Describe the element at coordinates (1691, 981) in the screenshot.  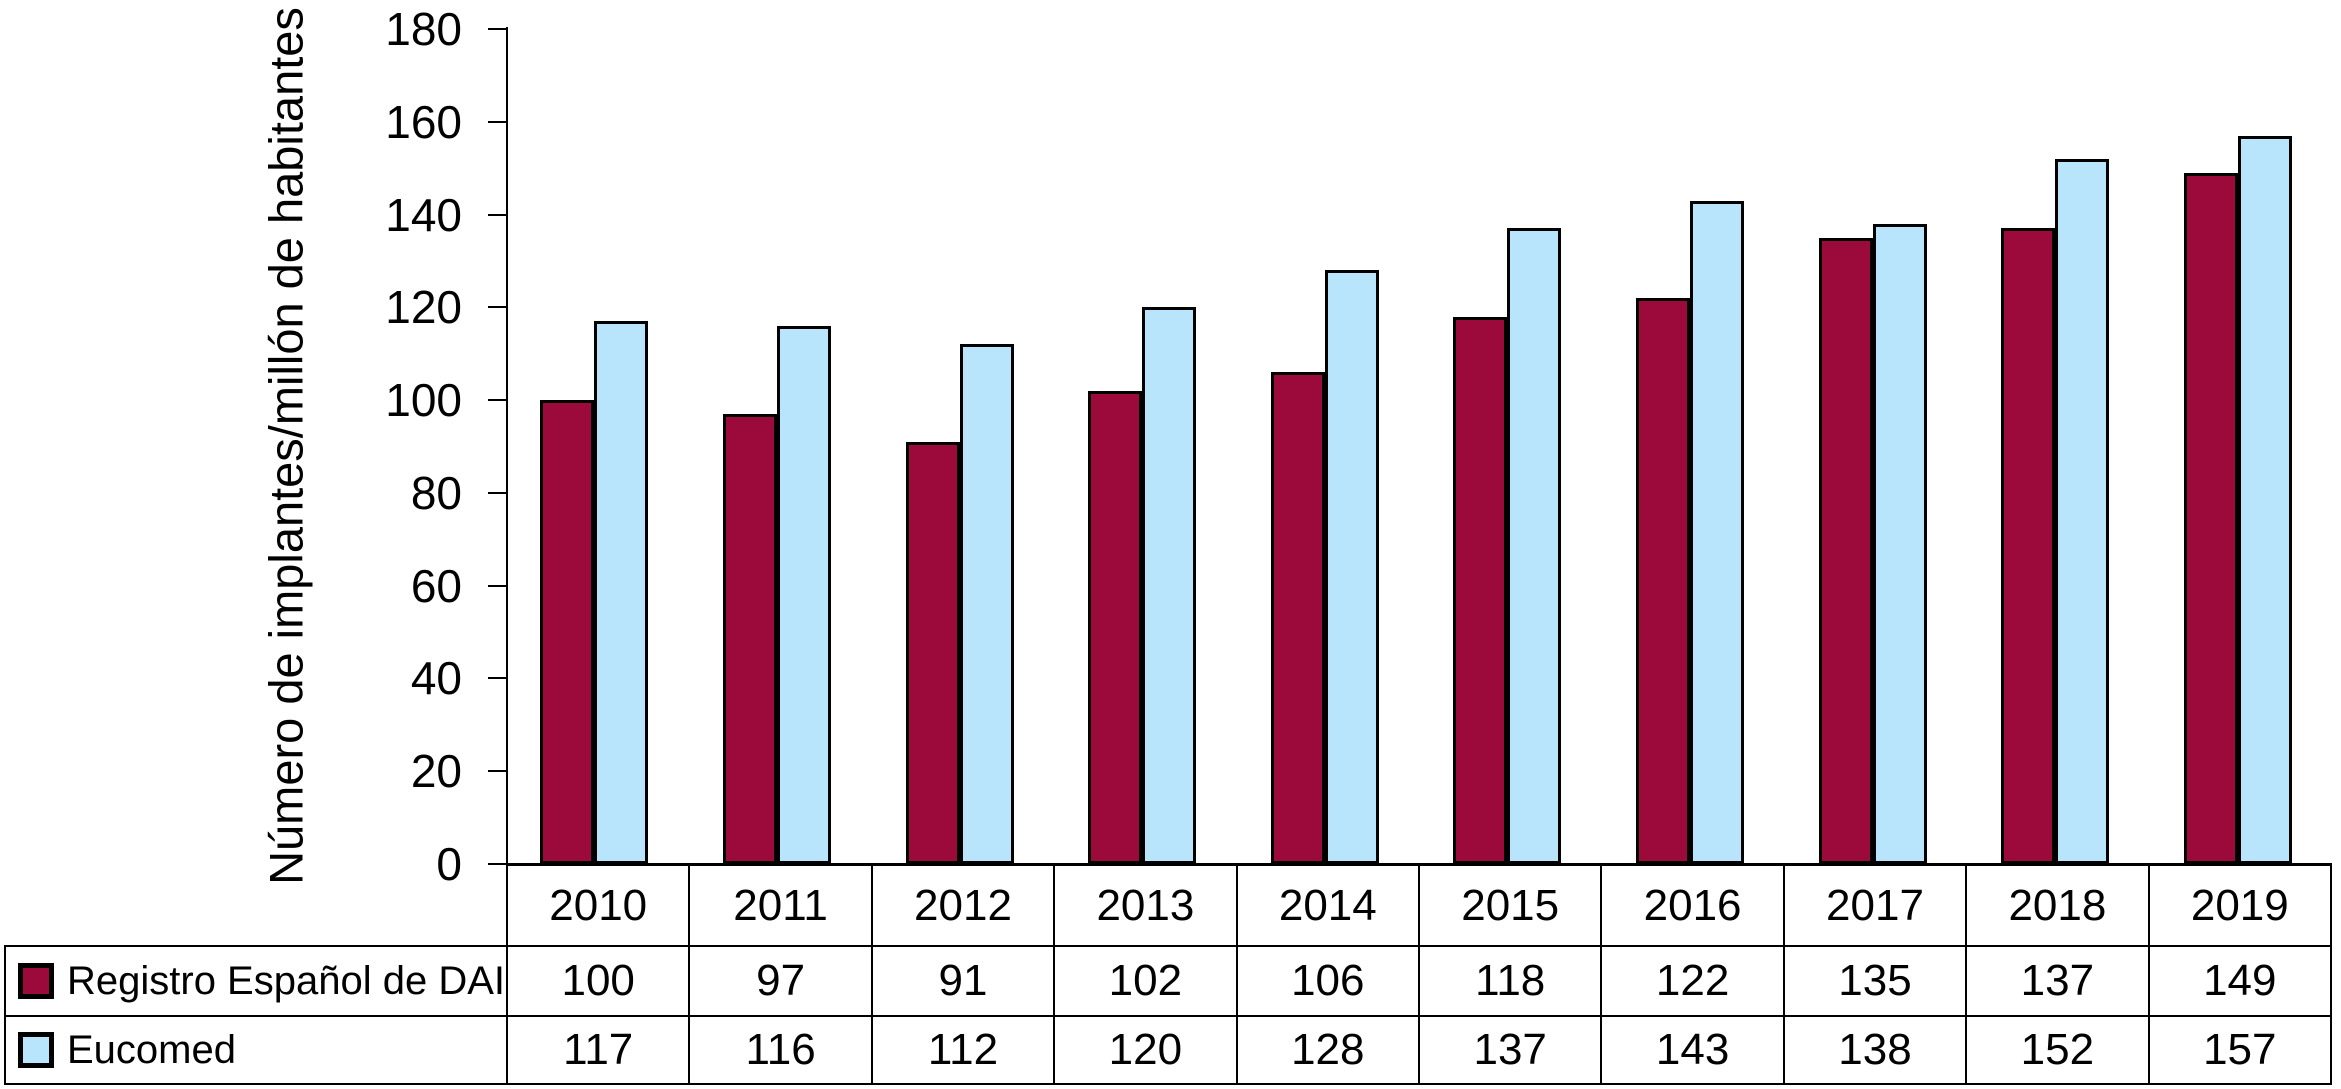
I see `table-value-2016-series-0: 122` at that location.